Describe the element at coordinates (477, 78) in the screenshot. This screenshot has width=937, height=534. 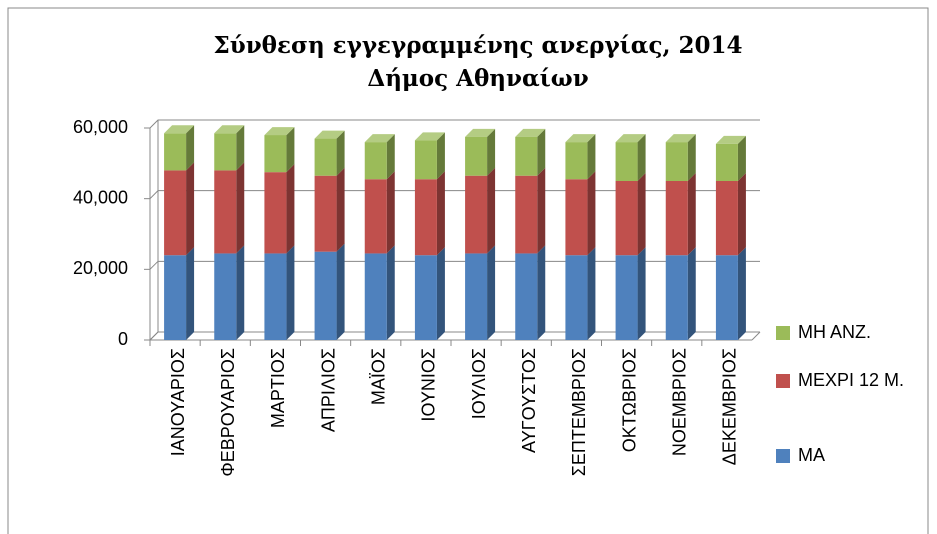
I see `chart-subtitle: Δήμος Αθηναίων` at that location.